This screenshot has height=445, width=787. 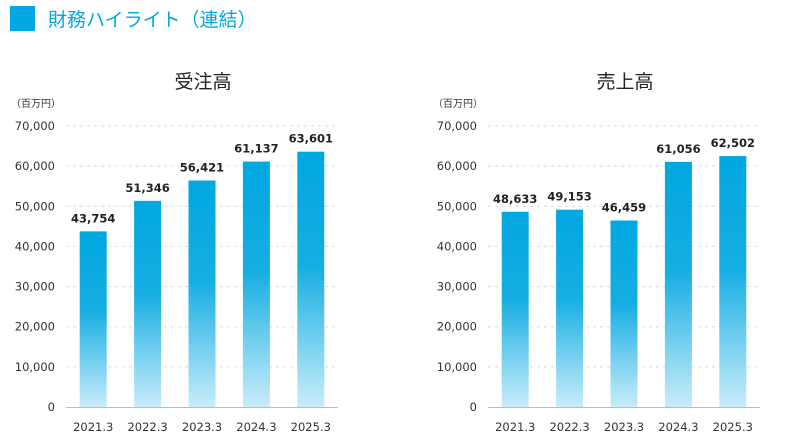 What do you see at coordinates (624, 208) in the screenshot?
I see `data-label: 46,459` at bounding box center [624, 208].